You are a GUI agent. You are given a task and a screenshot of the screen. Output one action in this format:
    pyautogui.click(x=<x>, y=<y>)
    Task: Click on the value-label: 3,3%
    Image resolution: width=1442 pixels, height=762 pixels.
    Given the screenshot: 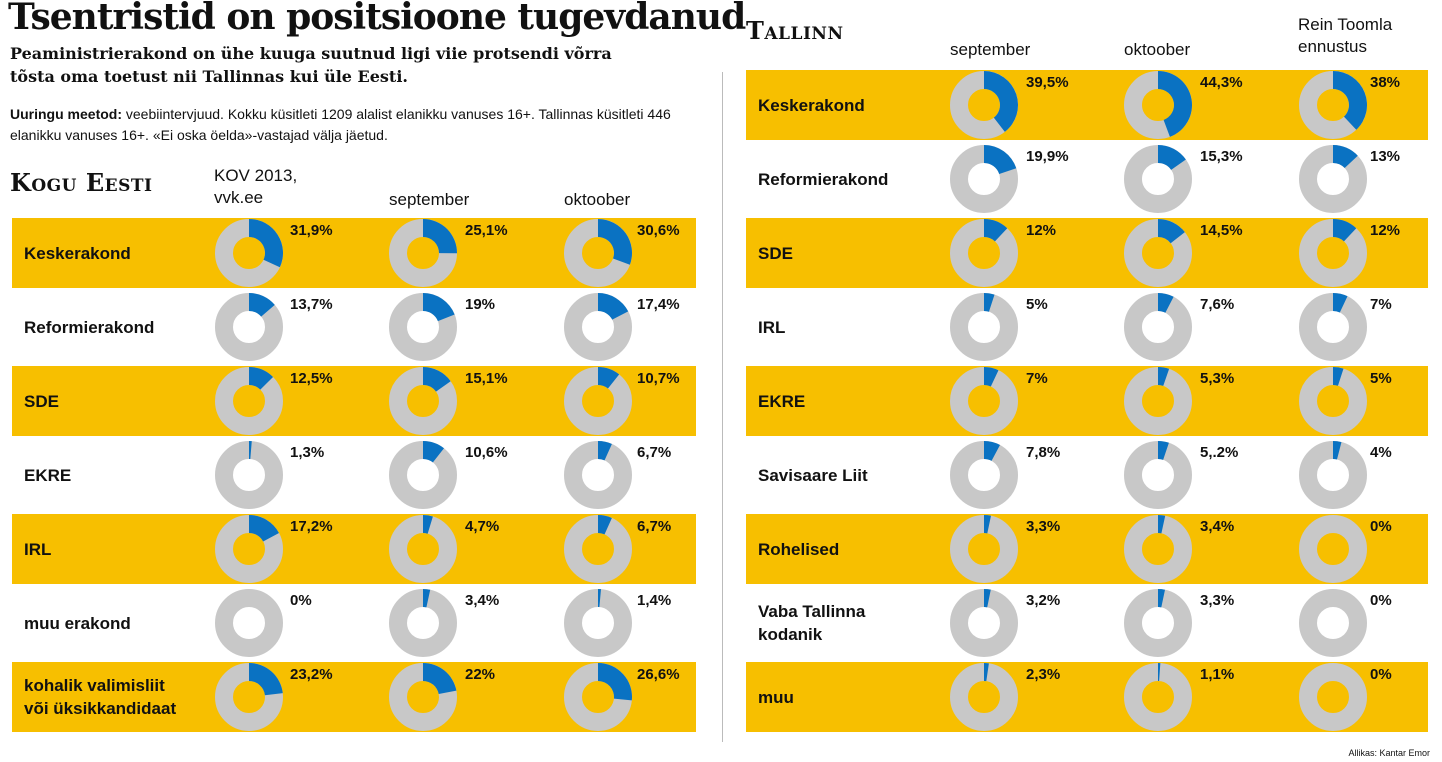 What is the action you would take?
    pyautogui.click(x=1217, y=600)
    